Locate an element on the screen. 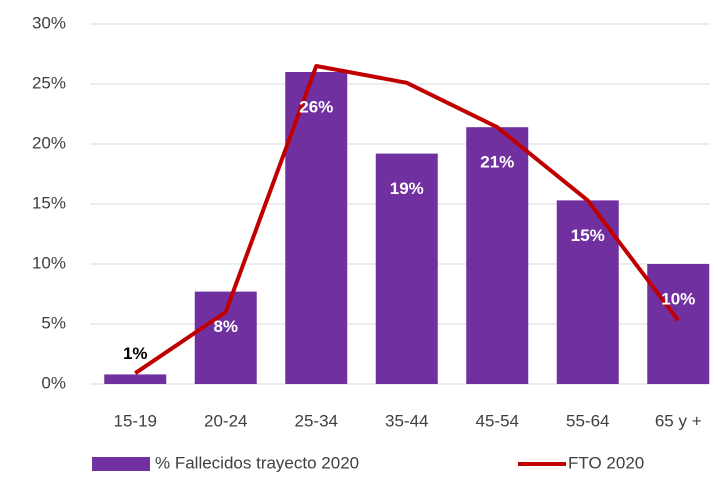  x-tick-label: 25-34 is located at coordinates (316, 420).